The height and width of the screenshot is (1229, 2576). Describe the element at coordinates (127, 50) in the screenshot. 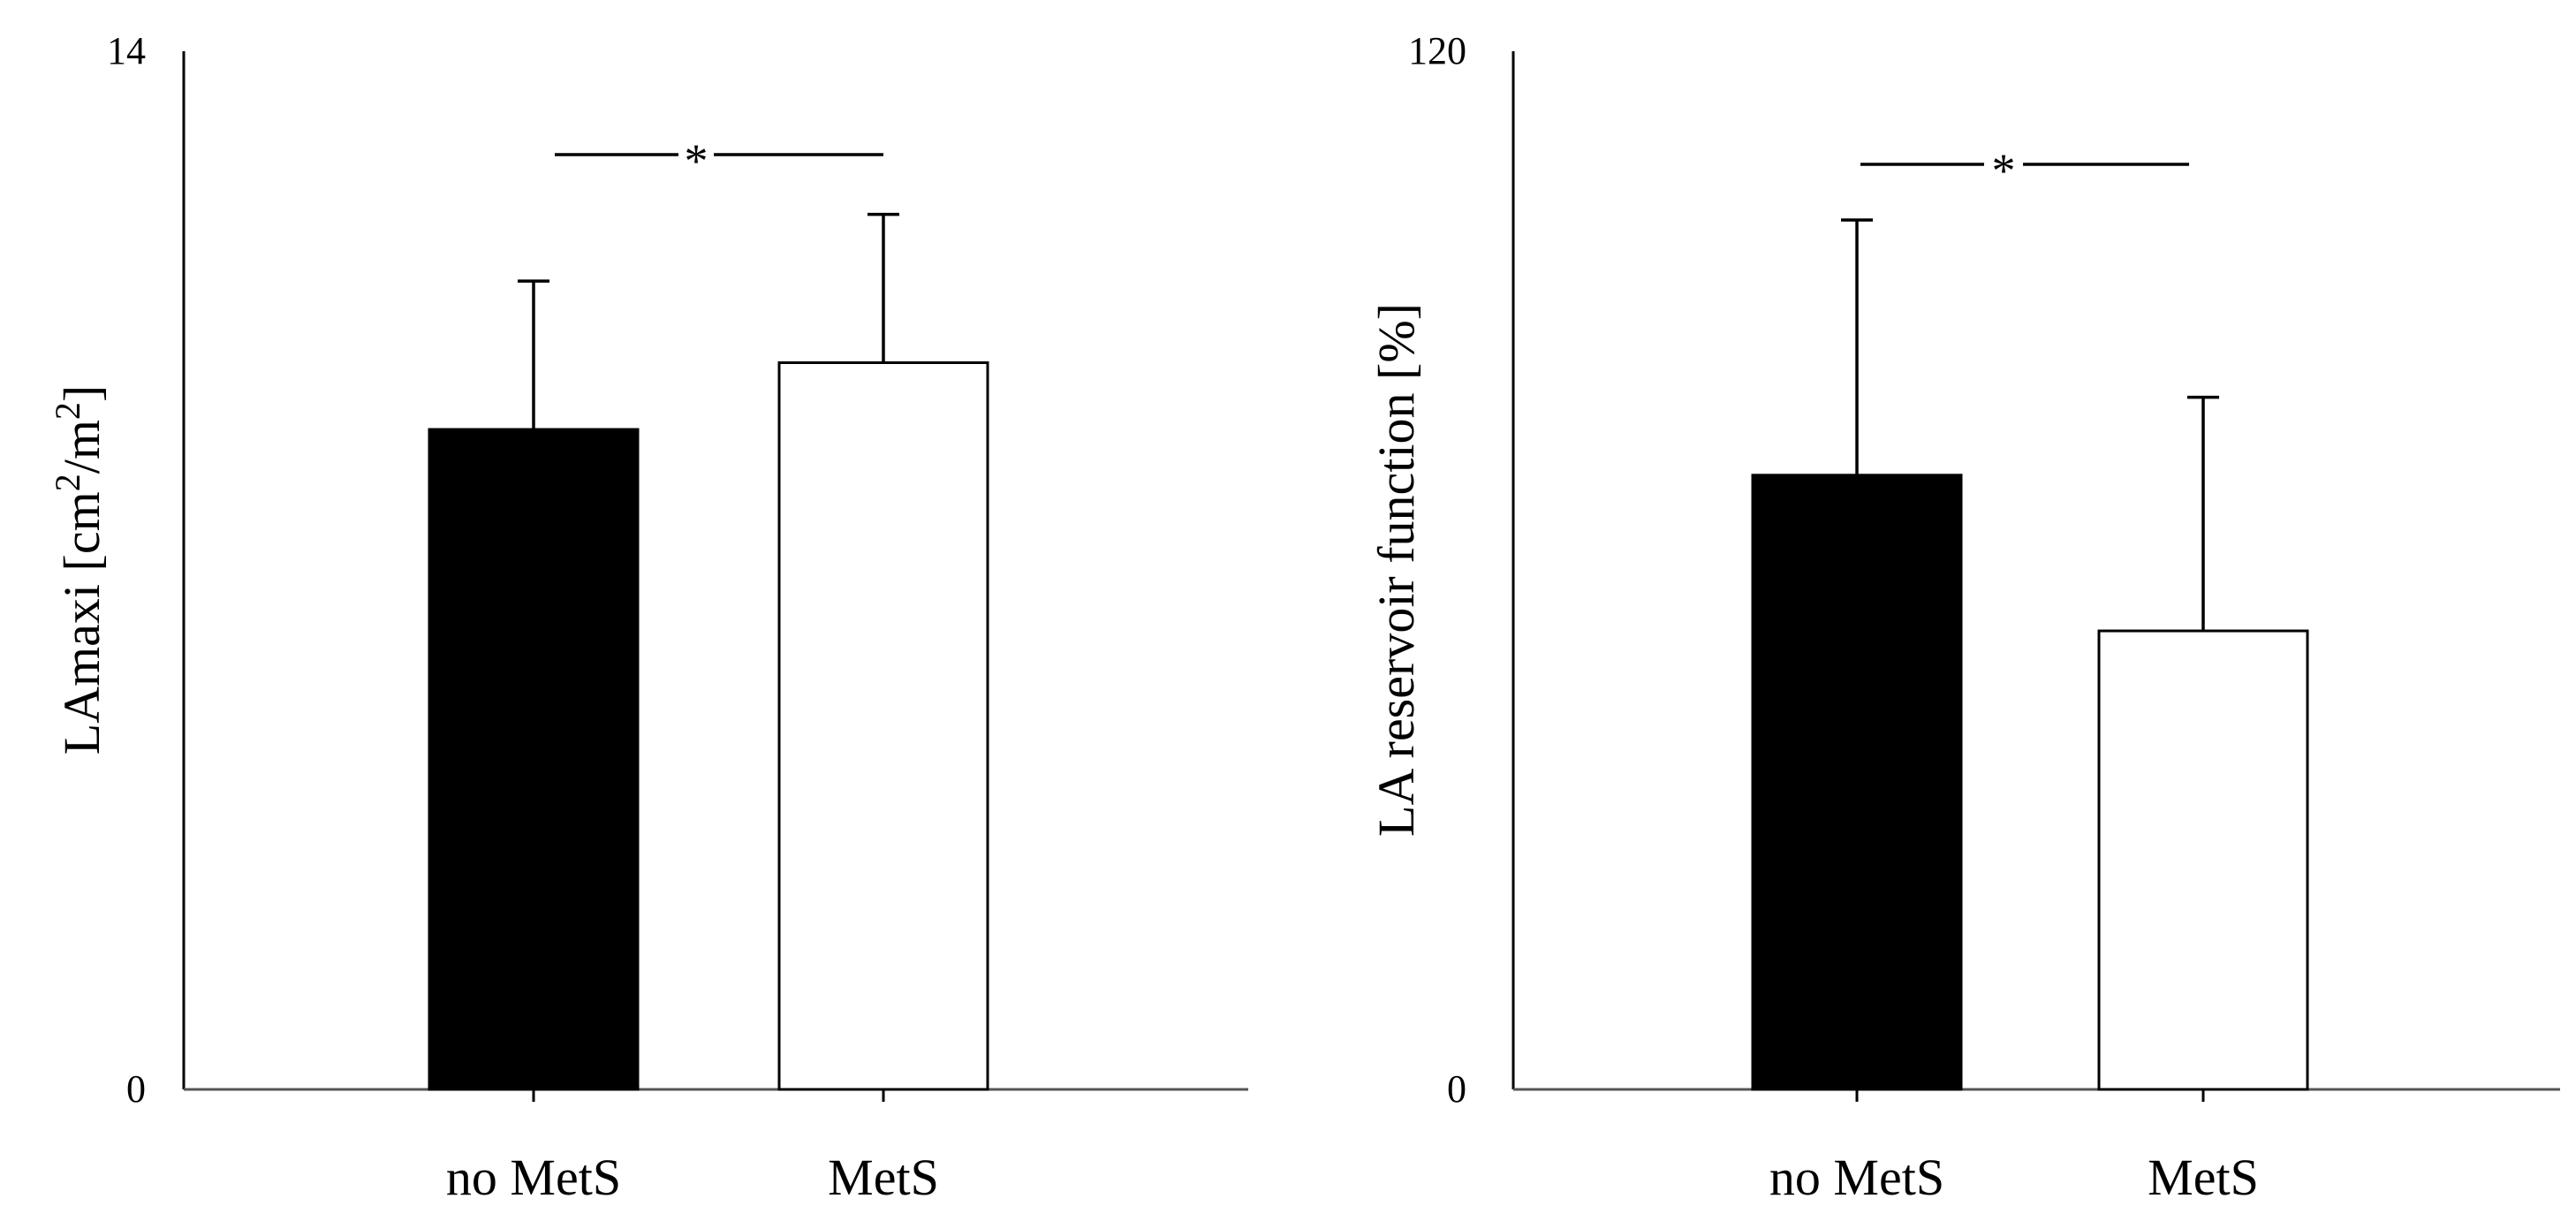

I see `y-tick-label-top: 14` at that location.